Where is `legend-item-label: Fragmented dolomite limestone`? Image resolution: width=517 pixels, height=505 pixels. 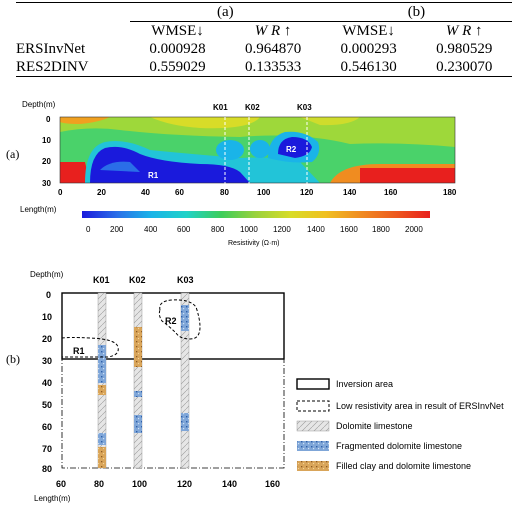 legend-item-label: Fragmented dolomite limestone is located at coordinates (399, 446).